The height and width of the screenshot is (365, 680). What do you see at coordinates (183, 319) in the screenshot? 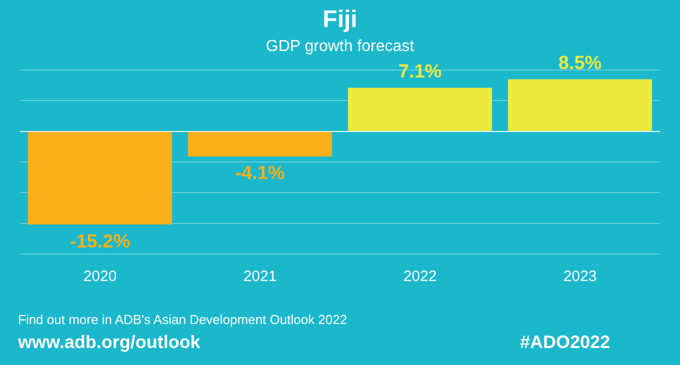
I see `text: Find out more in ADB's Asian Development Outlook 2022` at bounding box center [183, 319].